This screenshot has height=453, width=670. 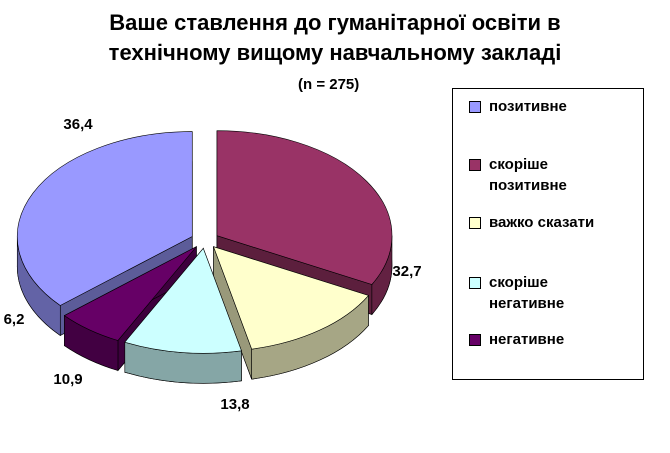 I want to click on legend-item: позитивне, so click(x=548, y=107).